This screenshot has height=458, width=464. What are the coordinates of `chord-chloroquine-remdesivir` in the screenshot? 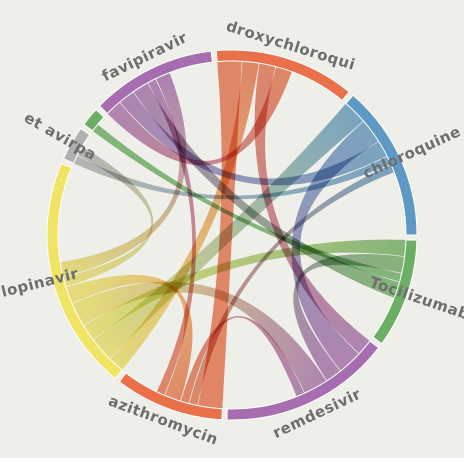 It's located at (335, 246).